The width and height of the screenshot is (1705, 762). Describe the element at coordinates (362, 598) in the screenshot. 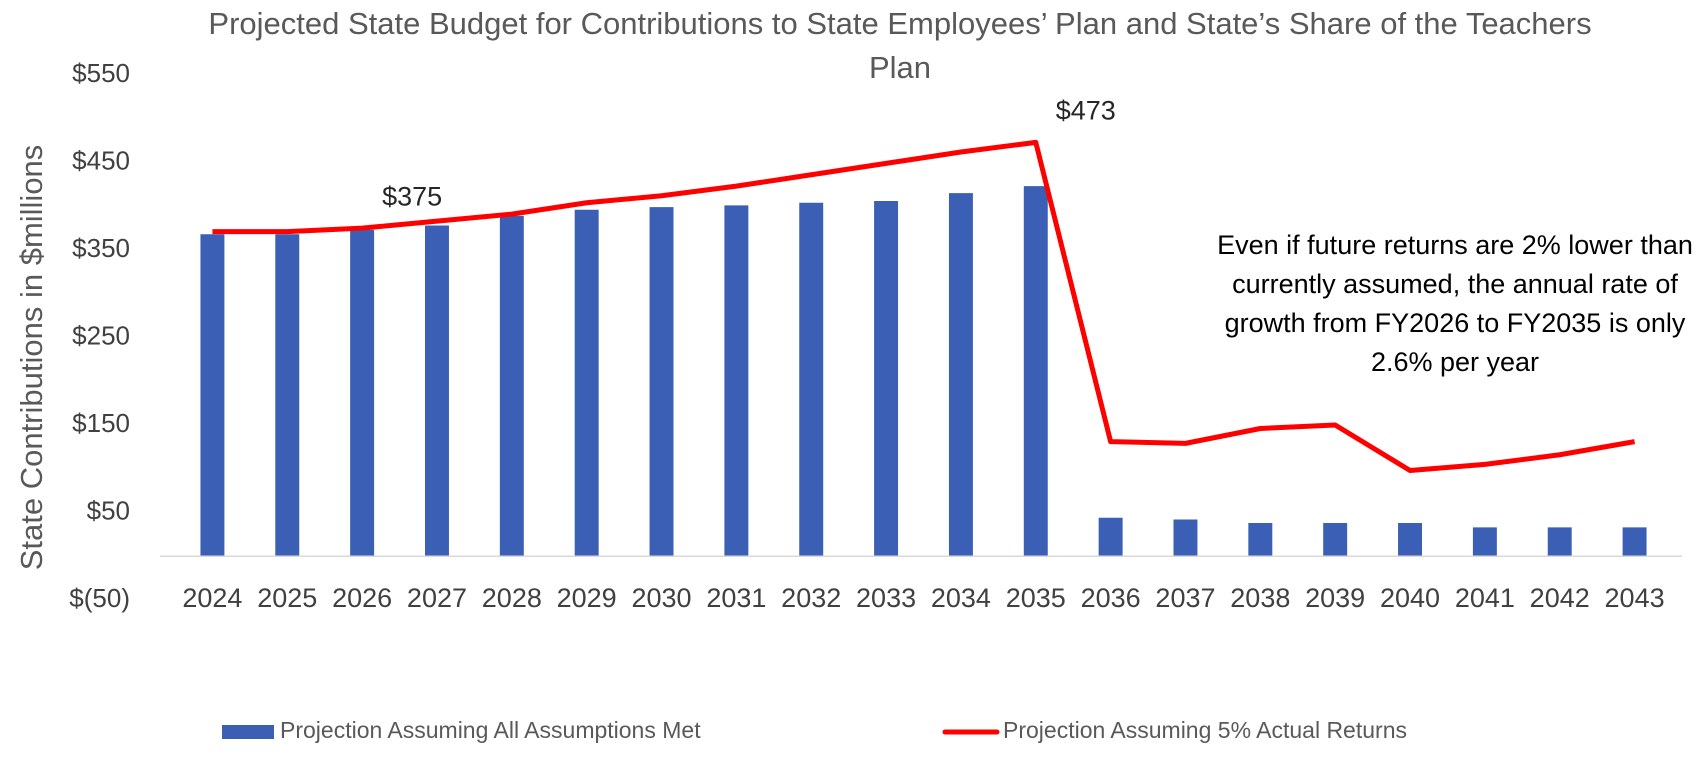

I see `x-tick-label: 2026` at that location.